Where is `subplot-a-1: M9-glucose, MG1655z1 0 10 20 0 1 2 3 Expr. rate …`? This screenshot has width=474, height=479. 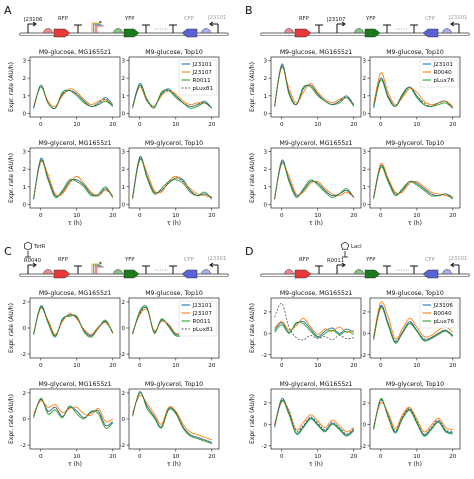 subplot-a-1: M9-glucose, MG1655z1 0 10 20 0 1 2 3 Expr. rate … is located at coordinates (64, 88).